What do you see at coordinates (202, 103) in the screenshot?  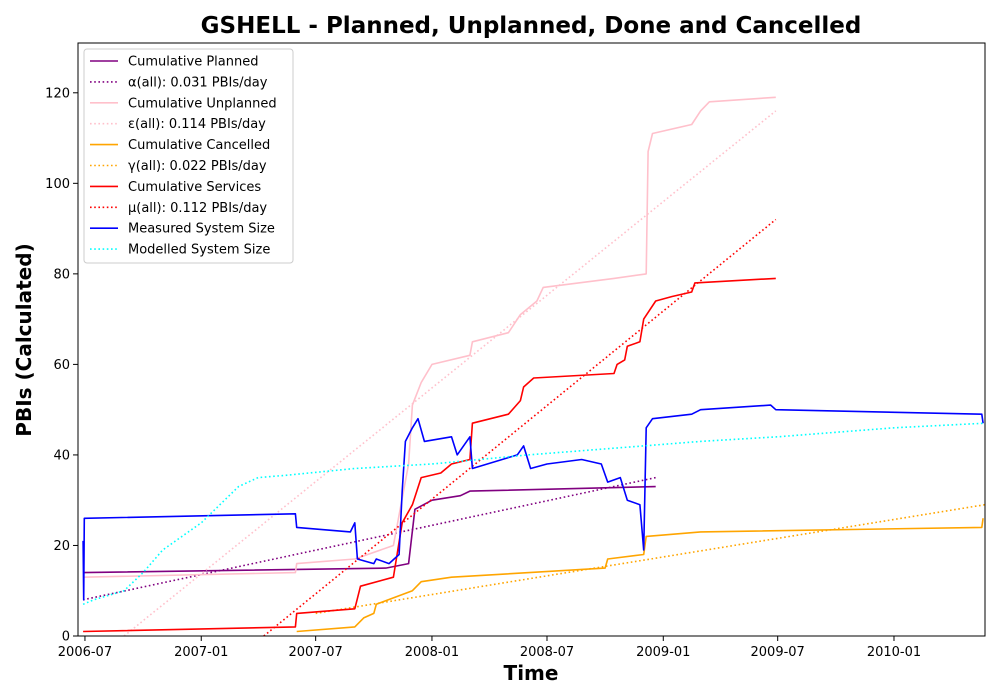 I see `legend-label: Cumulative Unplanned` at bounding box center [202, 103].